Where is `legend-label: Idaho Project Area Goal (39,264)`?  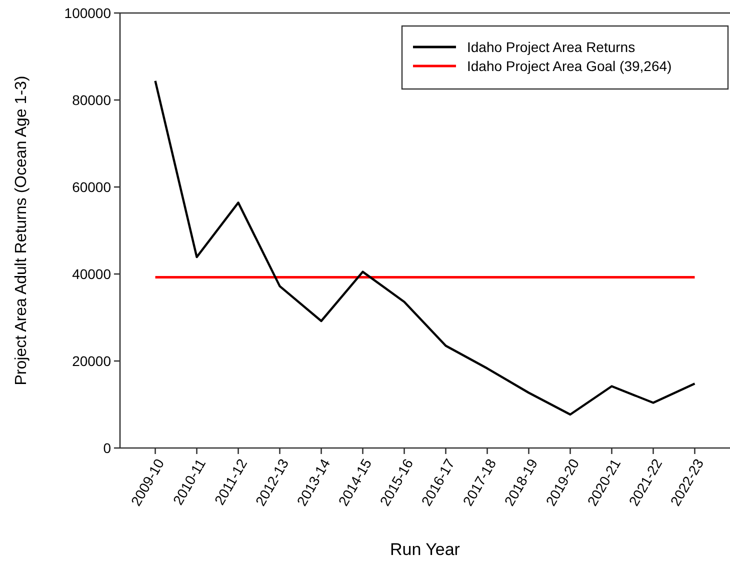 legend-label: Idaho Project Area Goal (39,264) is located at coordinates (569, 66).